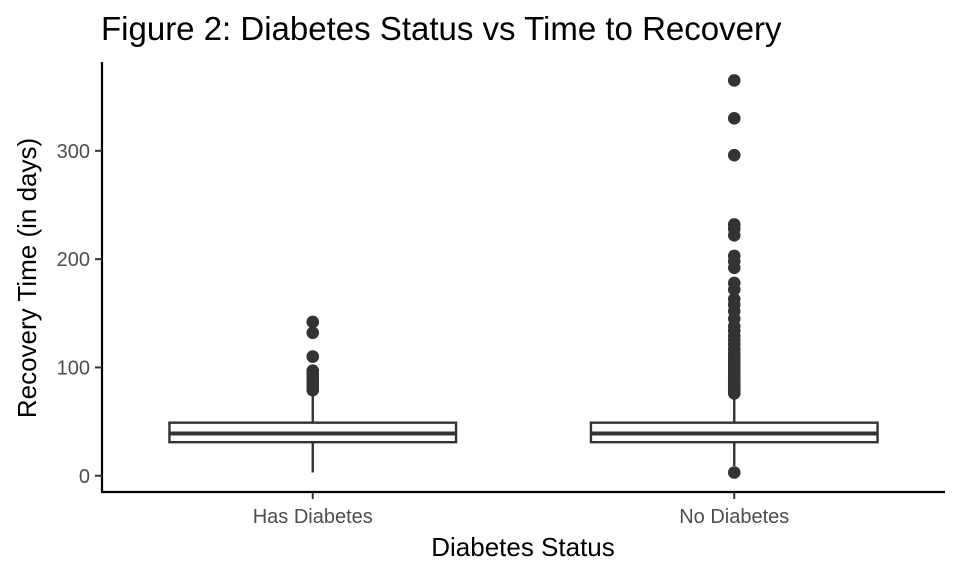 This screenshot has width=960, height=576. What do you see at coordinates (734, 517) in the screenshot?
I see `x-tick-label: No Diabetes` at bounding box center [734, 517].